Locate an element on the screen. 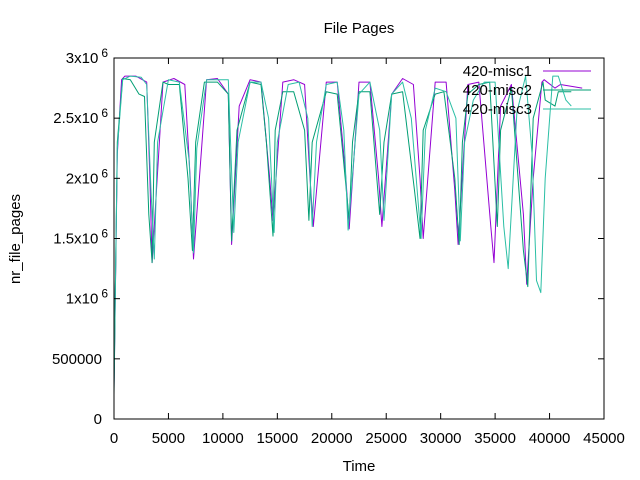 The width and height of the screenshot is (640, 480). x-tick-label: 40000 is located at coordinates (550, 438).